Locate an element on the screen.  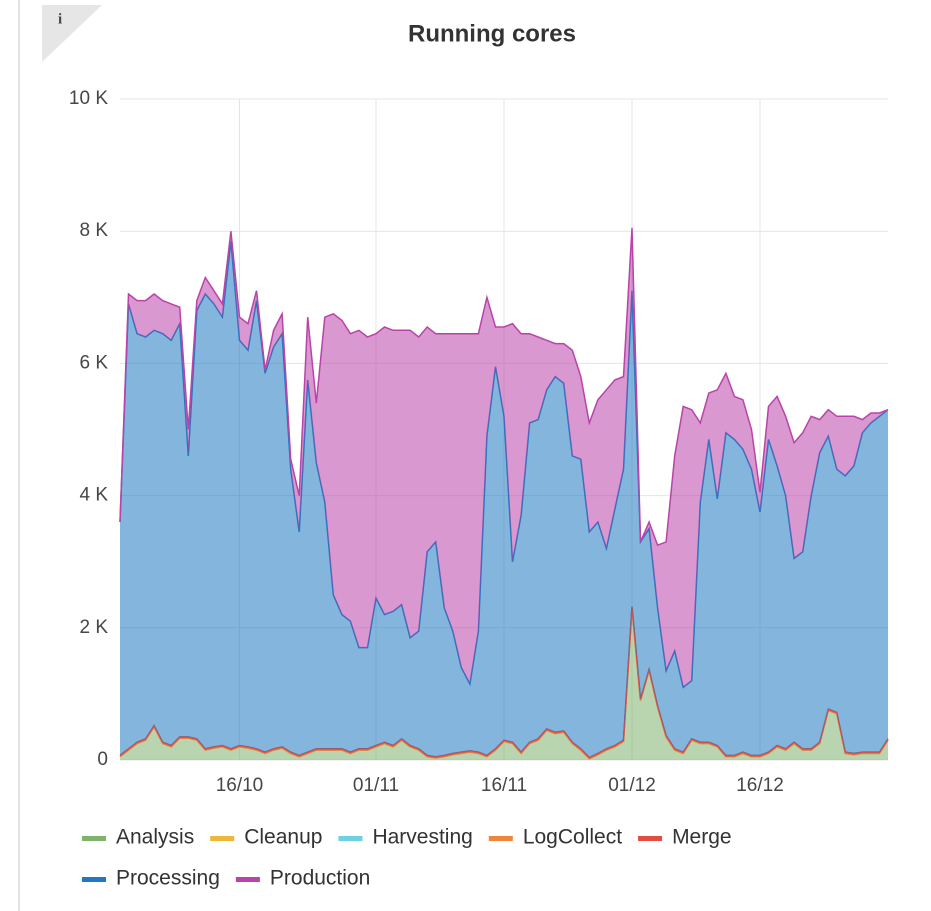
y-tick-label: 2 K is located at coordinates (93, 627).